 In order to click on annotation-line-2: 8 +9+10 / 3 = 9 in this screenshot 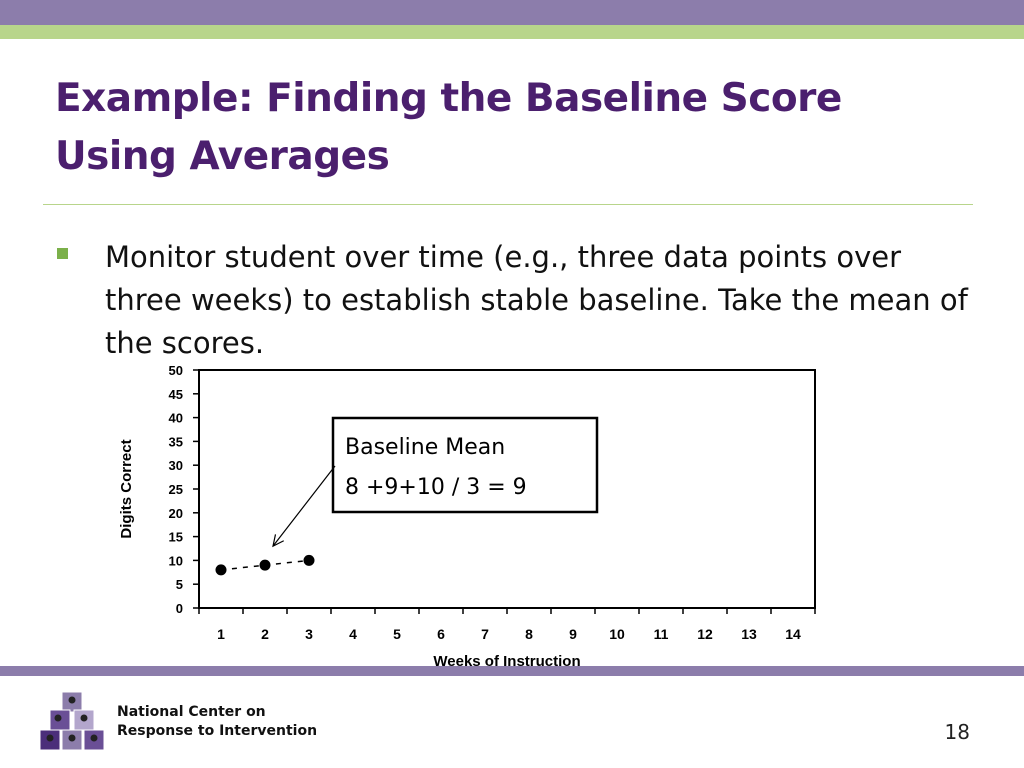, I will do `click(436, 487)`.